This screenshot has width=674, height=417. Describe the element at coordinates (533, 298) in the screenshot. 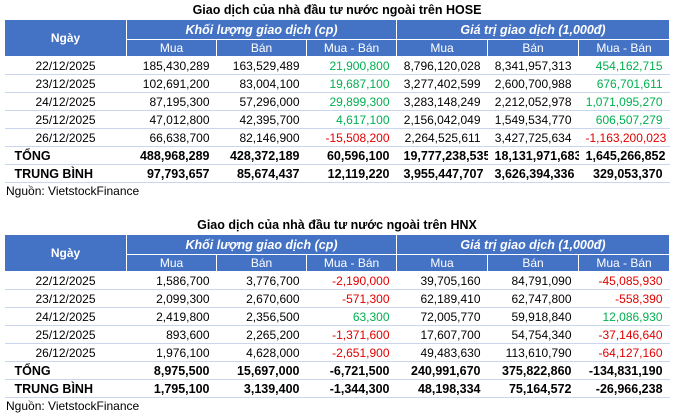

I see `cell-val-sell: 62,747,800` at that location.